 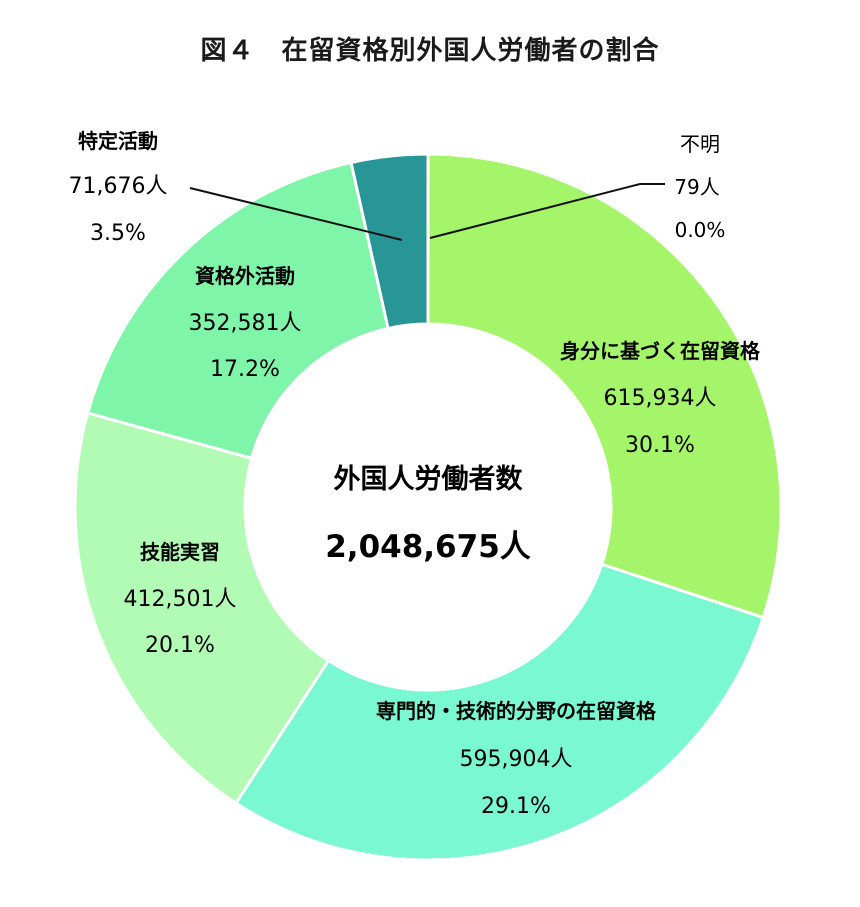 What do you see at coordinates (429, 479) in the screenshot?
I see `center-title: 外国人労働者数` at bounding box center [429, 479].